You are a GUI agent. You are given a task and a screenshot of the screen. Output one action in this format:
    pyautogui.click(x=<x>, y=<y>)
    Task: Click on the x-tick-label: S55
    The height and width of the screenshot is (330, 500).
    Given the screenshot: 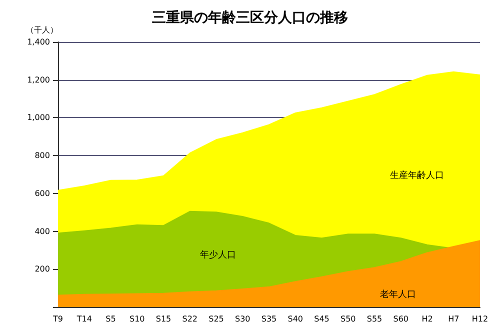 What is the action you would take?
    pyautogui.click(x=374, y=319)
    